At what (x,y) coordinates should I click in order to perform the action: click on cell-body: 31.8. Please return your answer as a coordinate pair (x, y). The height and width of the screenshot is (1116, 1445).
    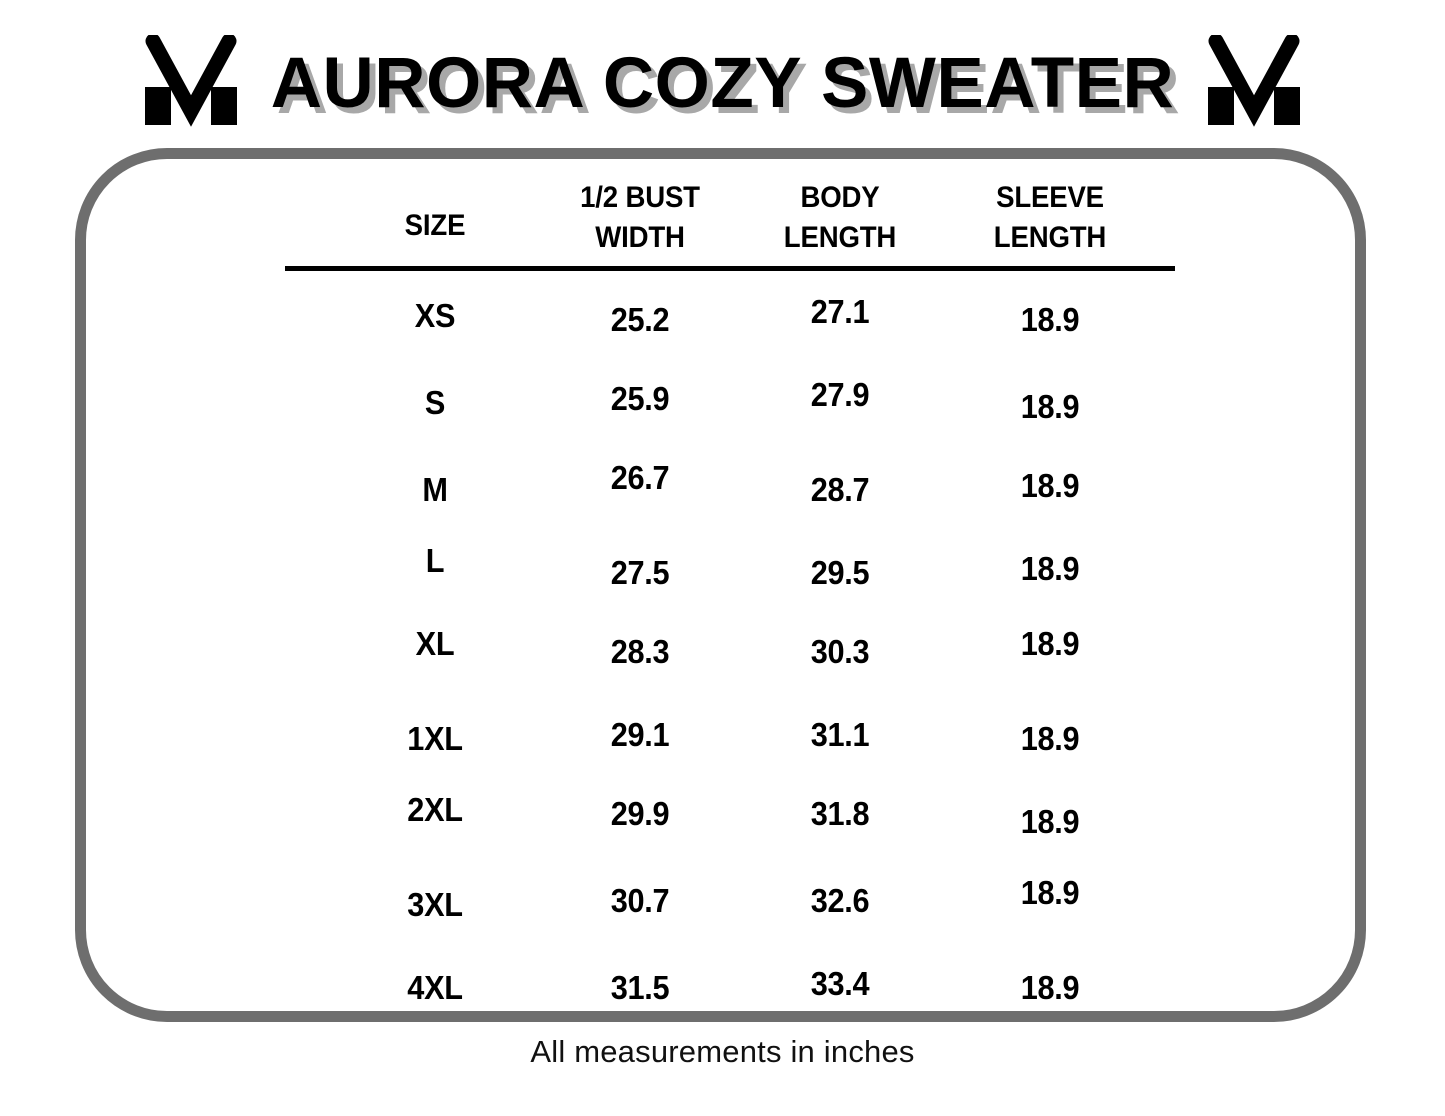
    Looking at the image, I should click on (840, 813).